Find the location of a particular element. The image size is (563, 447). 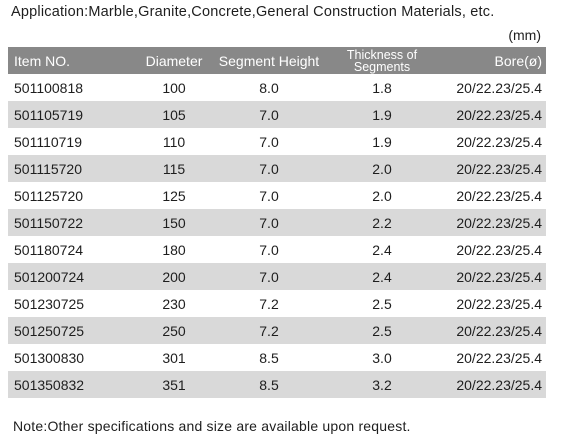

cell-item-no: 501250725 is located at coordinates (49, 330).